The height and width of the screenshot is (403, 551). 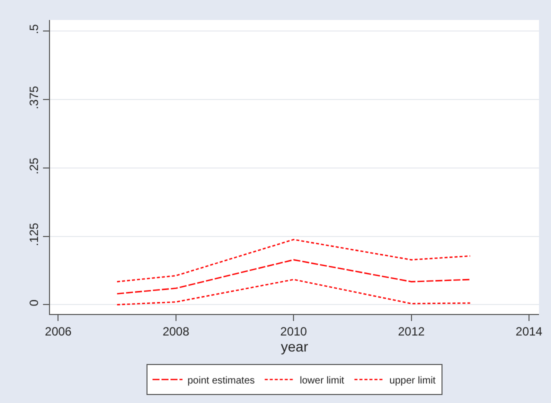 I want to click on x-axis-title: year, so click(x=294, y=346).